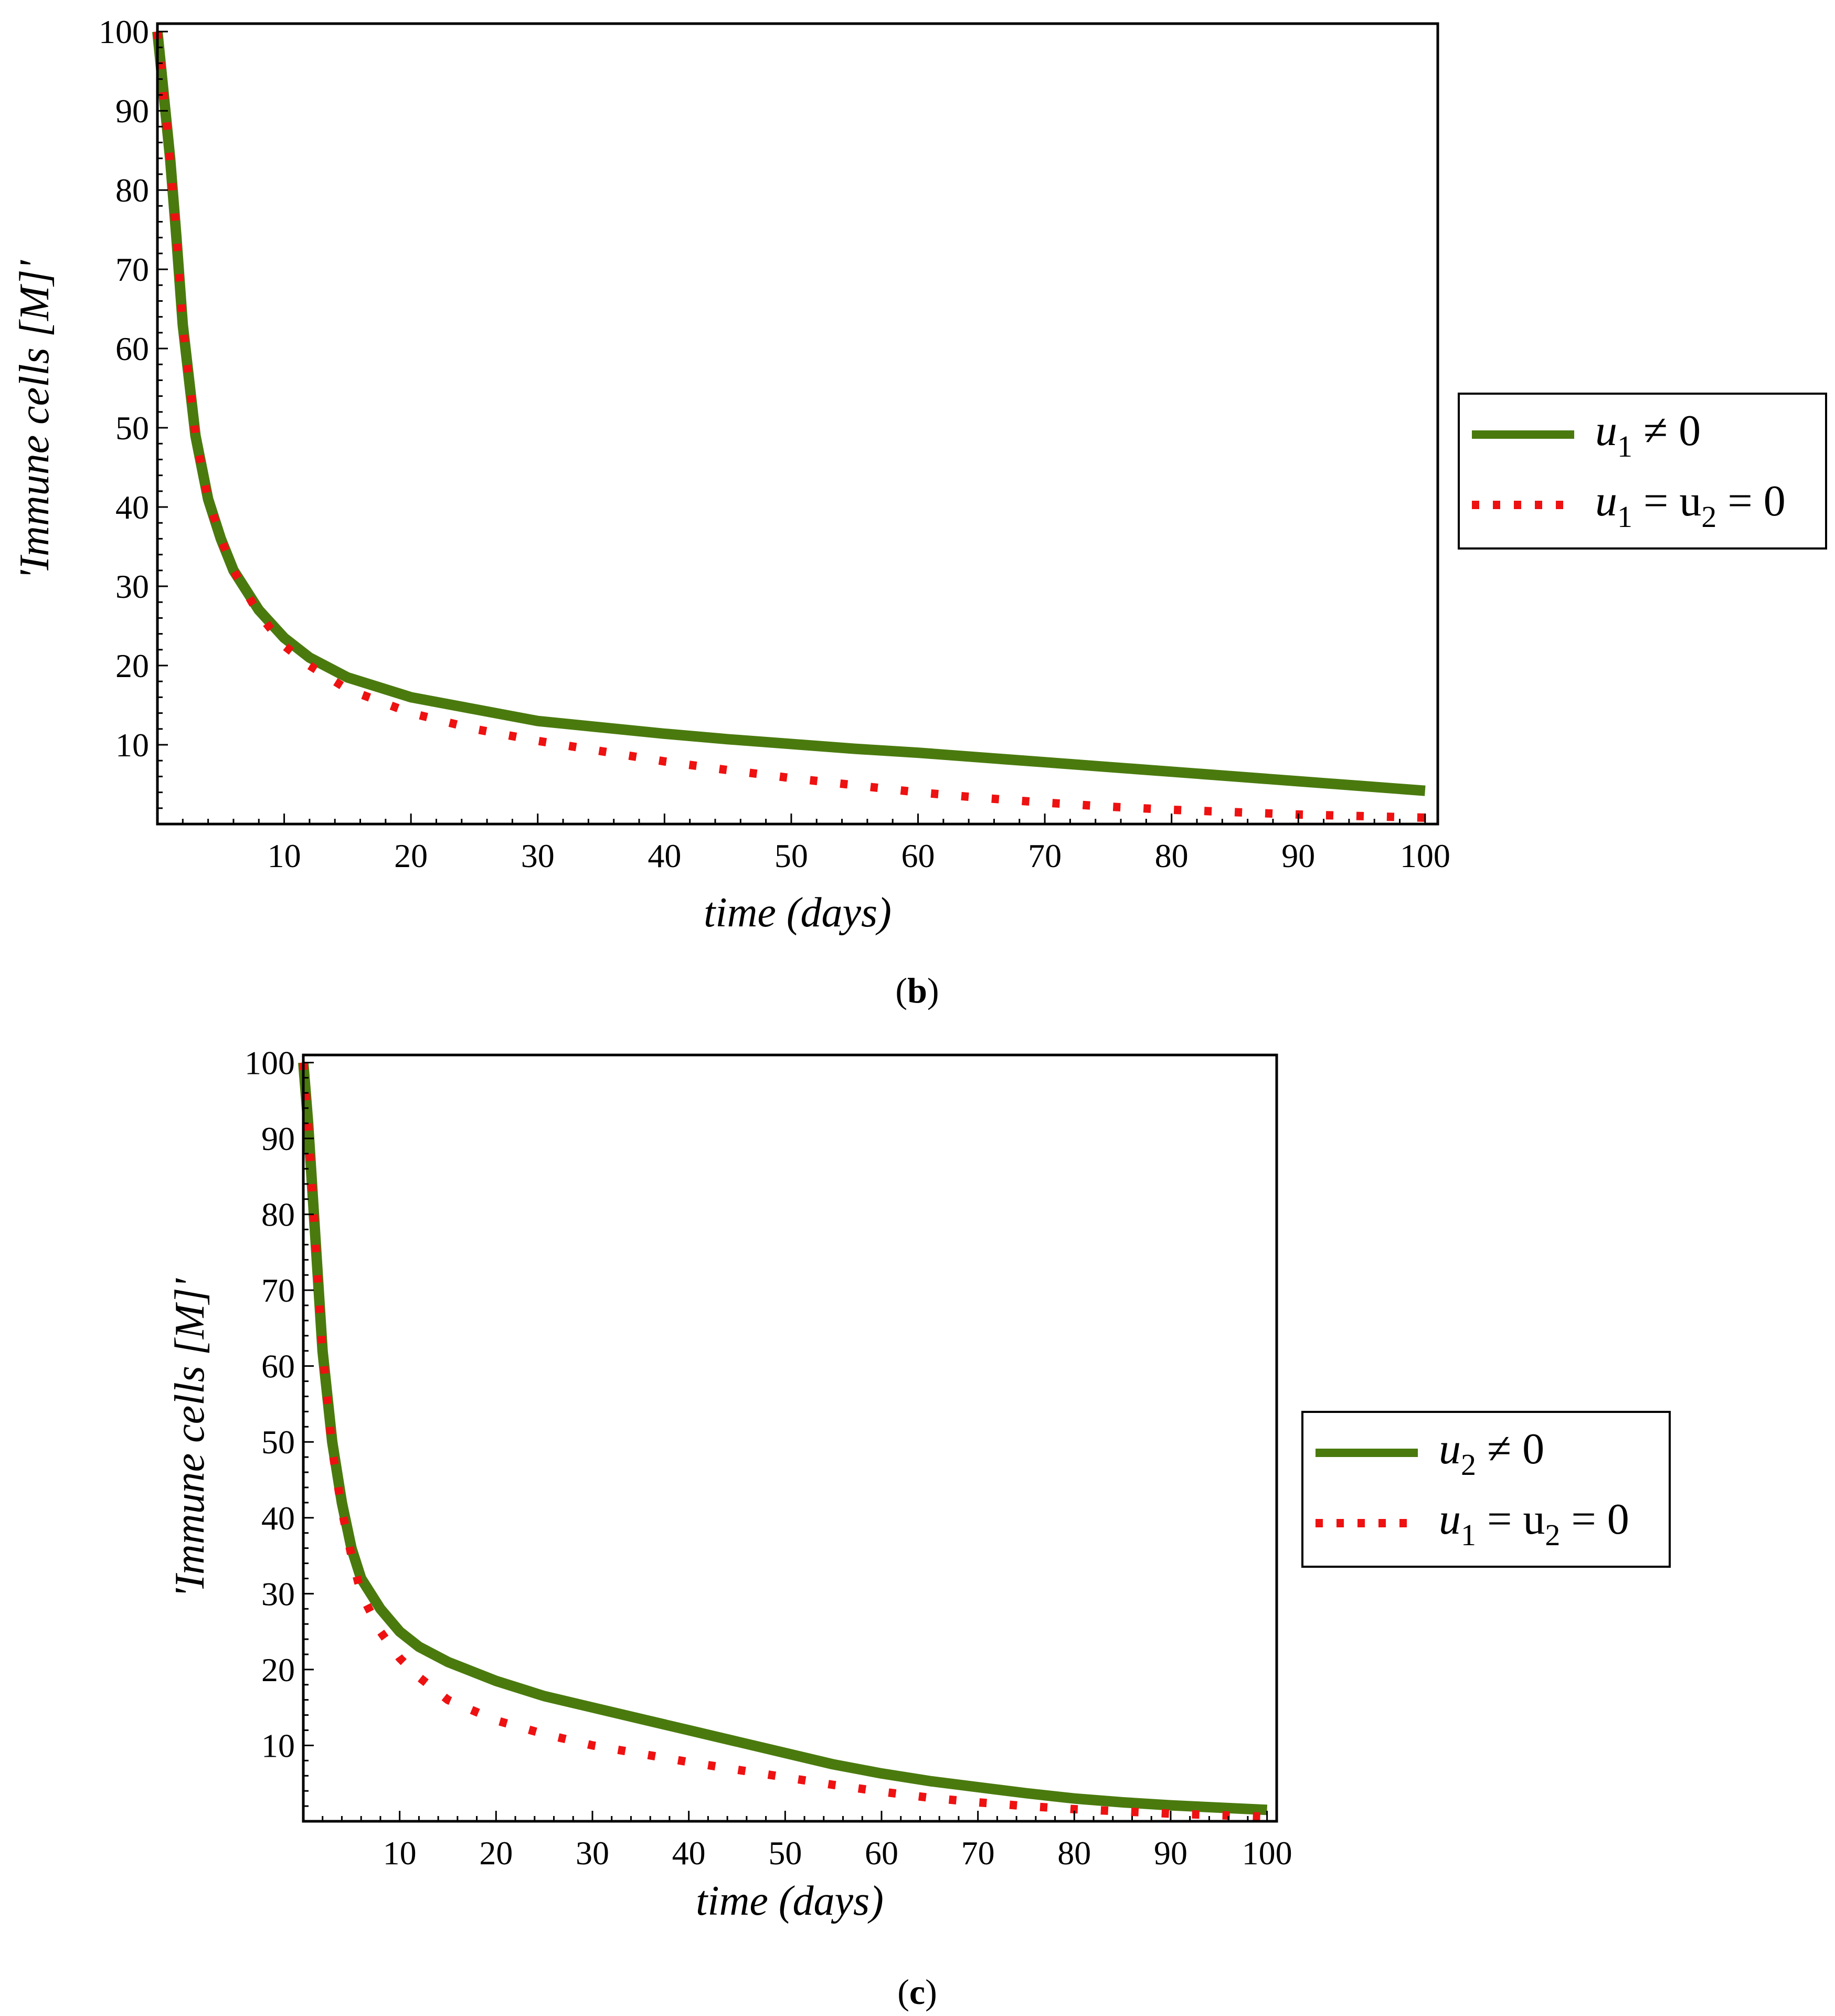 Image resolution: width=1835 pixels, height=2016 pixels. Describe the element at coordinates (132, 111) in the screenshot. I see `panel-b-y-tick-label: 90` at that location.